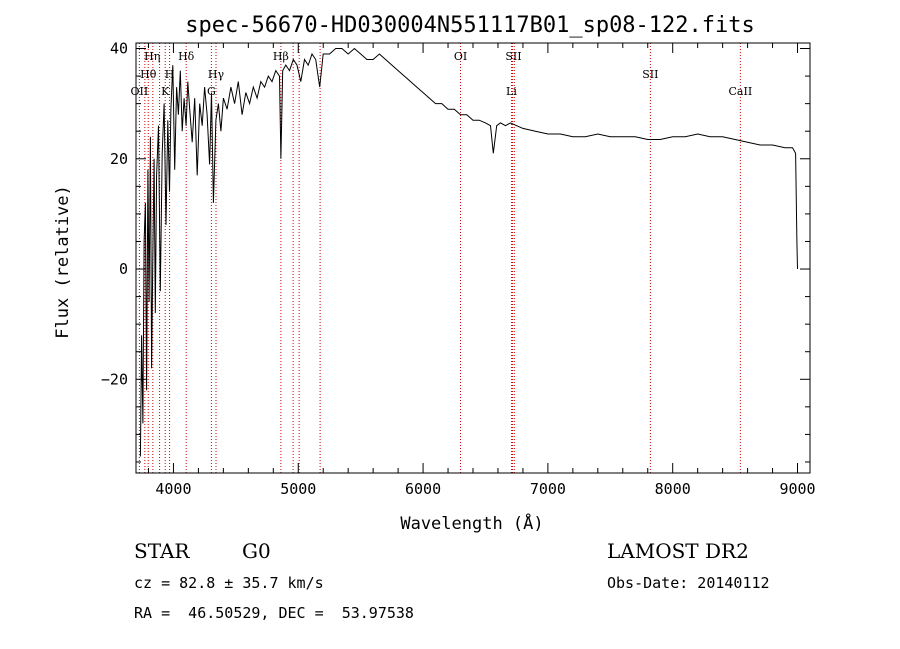 This screenshot has height=649, width=900. Describe the element at coordinates (148, 74) in the screenshot. I see `line-label: Hθ` at that location.